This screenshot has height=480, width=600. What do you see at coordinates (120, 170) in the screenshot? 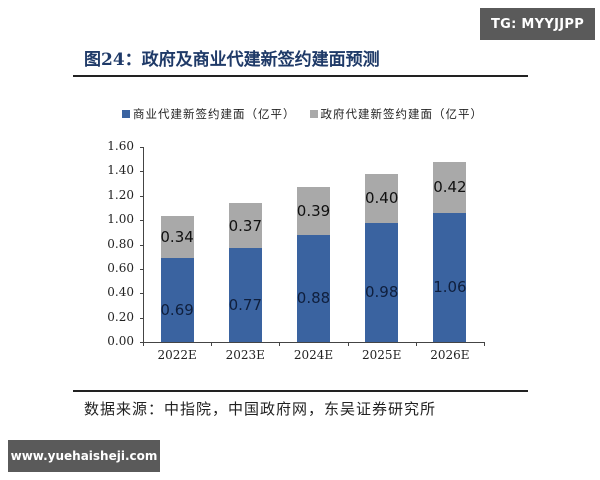
I see `y-tick-label: 1.40` at bounding box center [120, 170].